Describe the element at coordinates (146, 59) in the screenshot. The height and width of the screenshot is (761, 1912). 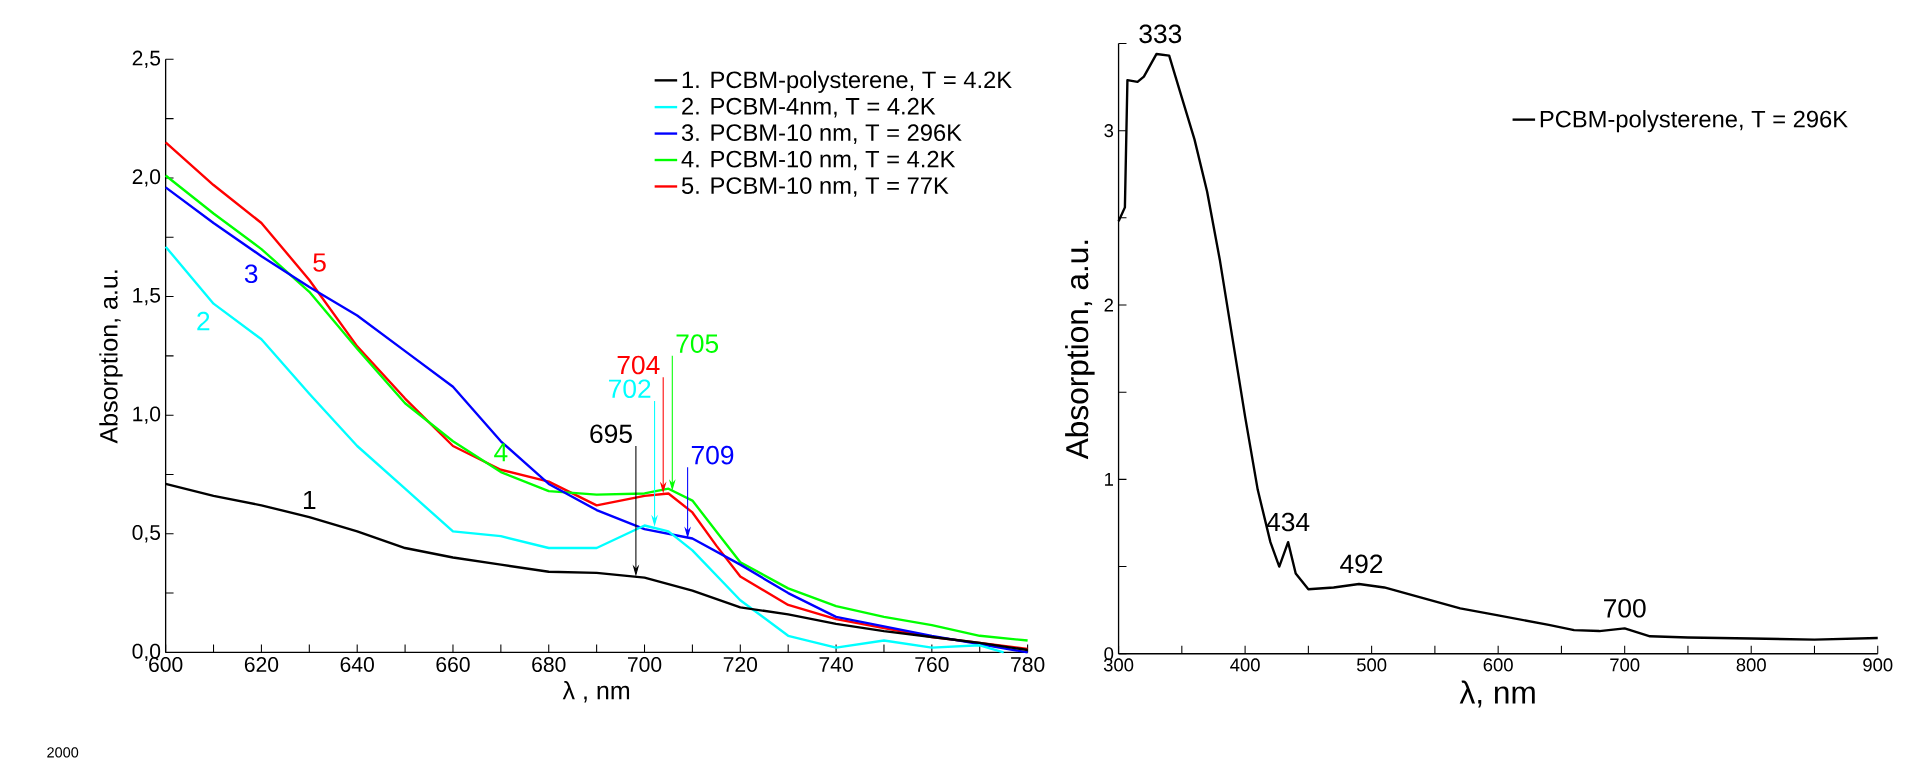
I see `y-tick-label: 2,5` at that location.